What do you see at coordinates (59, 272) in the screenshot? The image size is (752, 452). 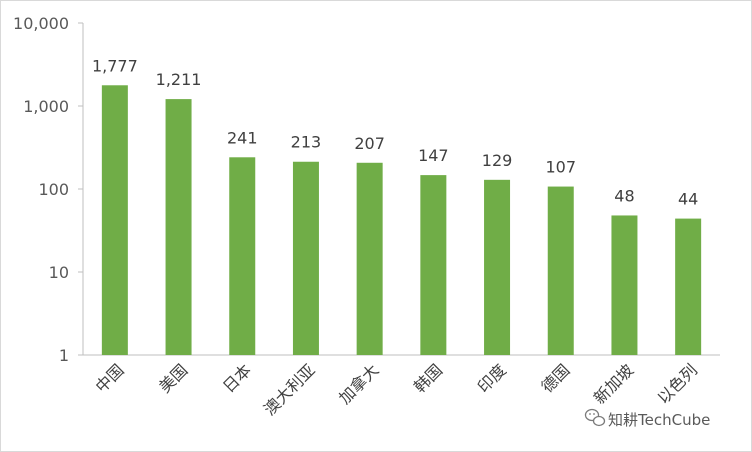 I see `y-tick-label: 10` at bounding box center [59, 272].